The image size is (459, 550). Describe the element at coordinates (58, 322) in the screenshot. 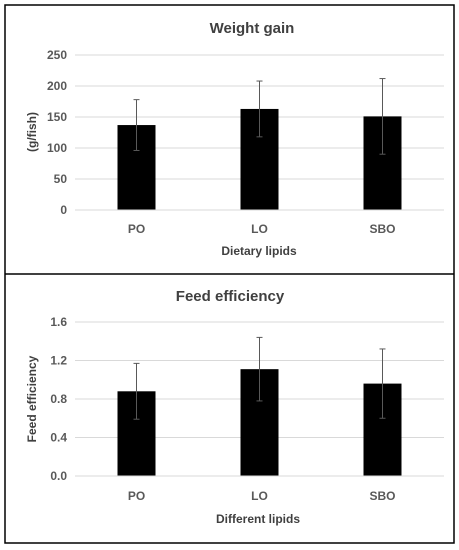

I see `y-tick-label: 1.6` at that location.